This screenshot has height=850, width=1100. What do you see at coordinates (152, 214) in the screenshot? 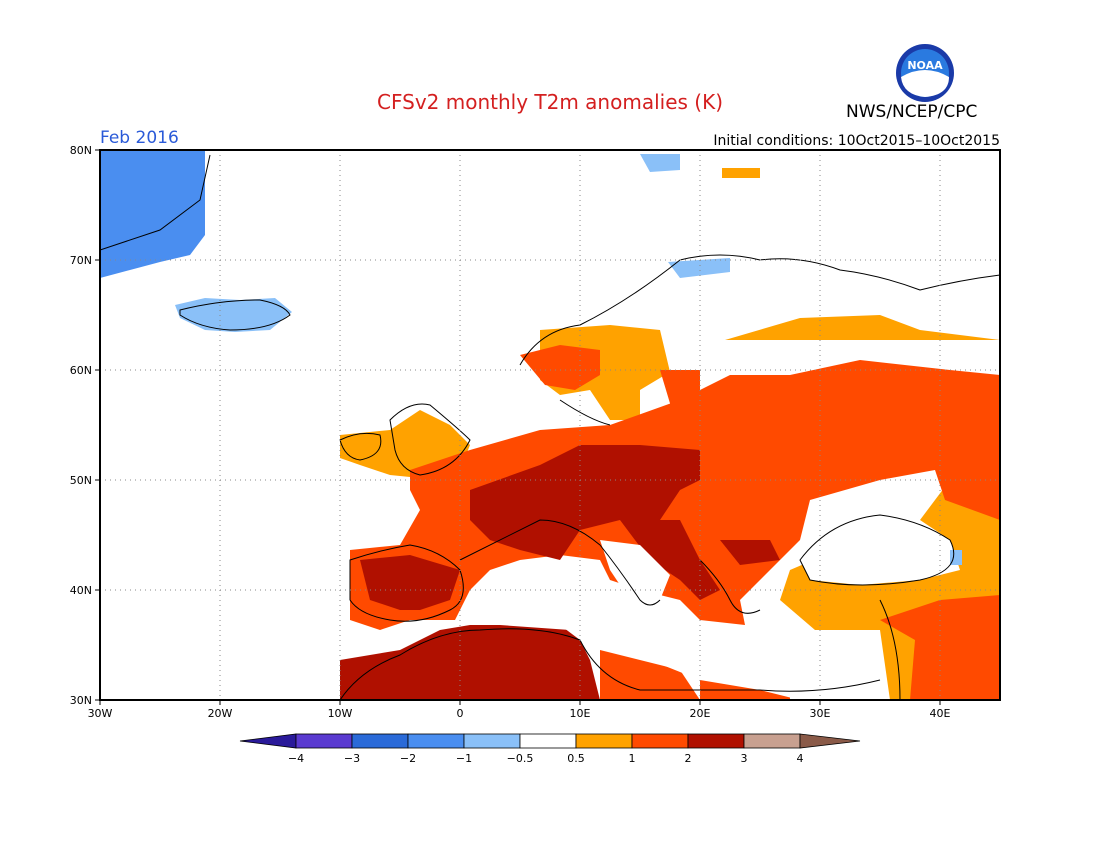
I see `greenland-cold-area` at bounding box center [152, 214].